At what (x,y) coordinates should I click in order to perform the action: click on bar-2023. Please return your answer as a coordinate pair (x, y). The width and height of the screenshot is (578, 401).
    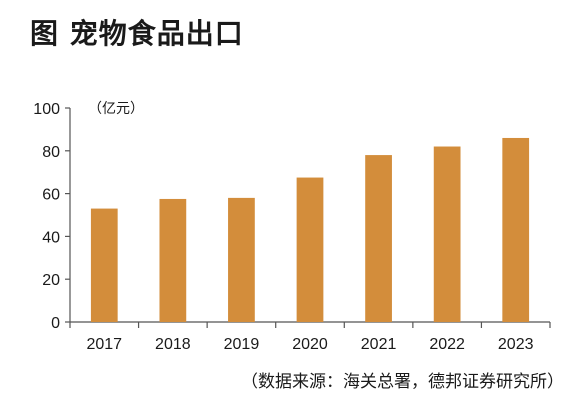
    Looking at the image, I should click on (516, 229).